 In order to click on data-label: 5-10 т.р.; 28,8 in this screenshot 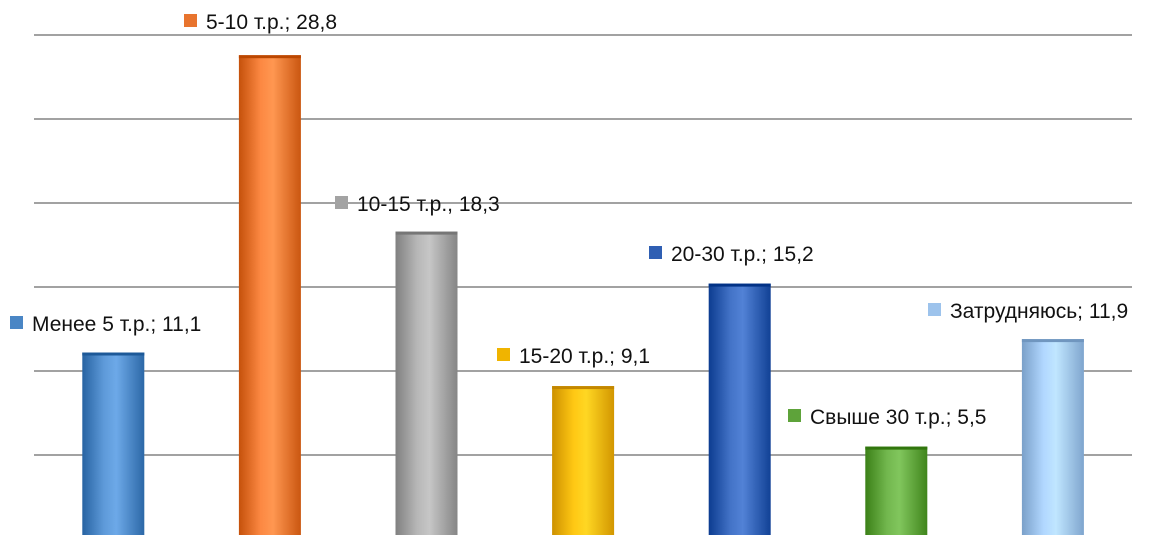, I will do `click(271, 22)`.